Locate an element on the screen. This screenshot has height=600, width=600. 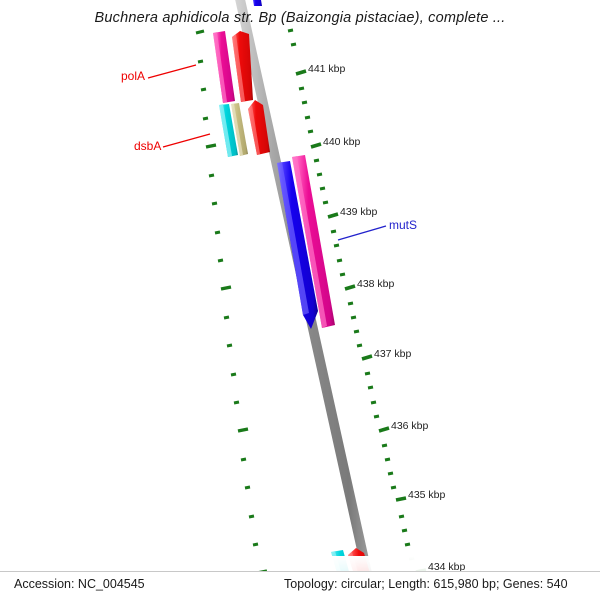
gene-dsba-red is located at coordinates (259, 127).